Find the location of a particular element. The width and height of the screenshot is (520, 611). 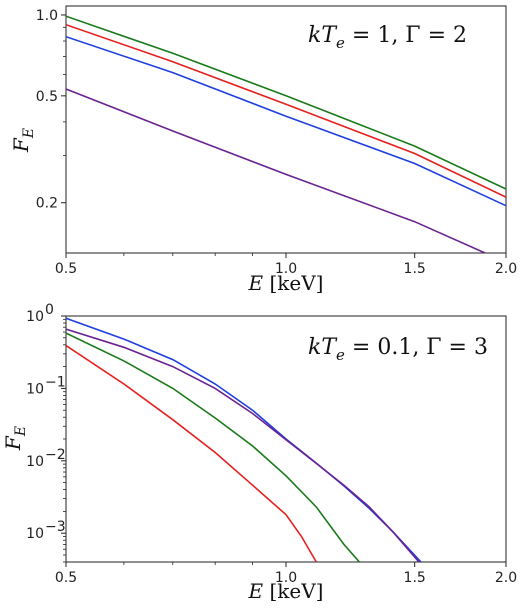

bottom-x-axis-label: E [keV] is located at coordinates (286, 591).